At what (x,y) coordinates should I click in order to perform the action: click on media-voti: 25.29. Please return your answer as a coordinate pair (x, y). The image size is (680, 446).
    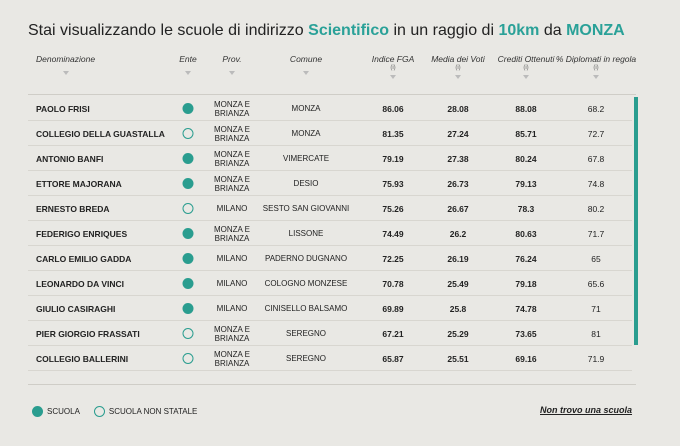
    Looking at the image, I should click on (458, 333).